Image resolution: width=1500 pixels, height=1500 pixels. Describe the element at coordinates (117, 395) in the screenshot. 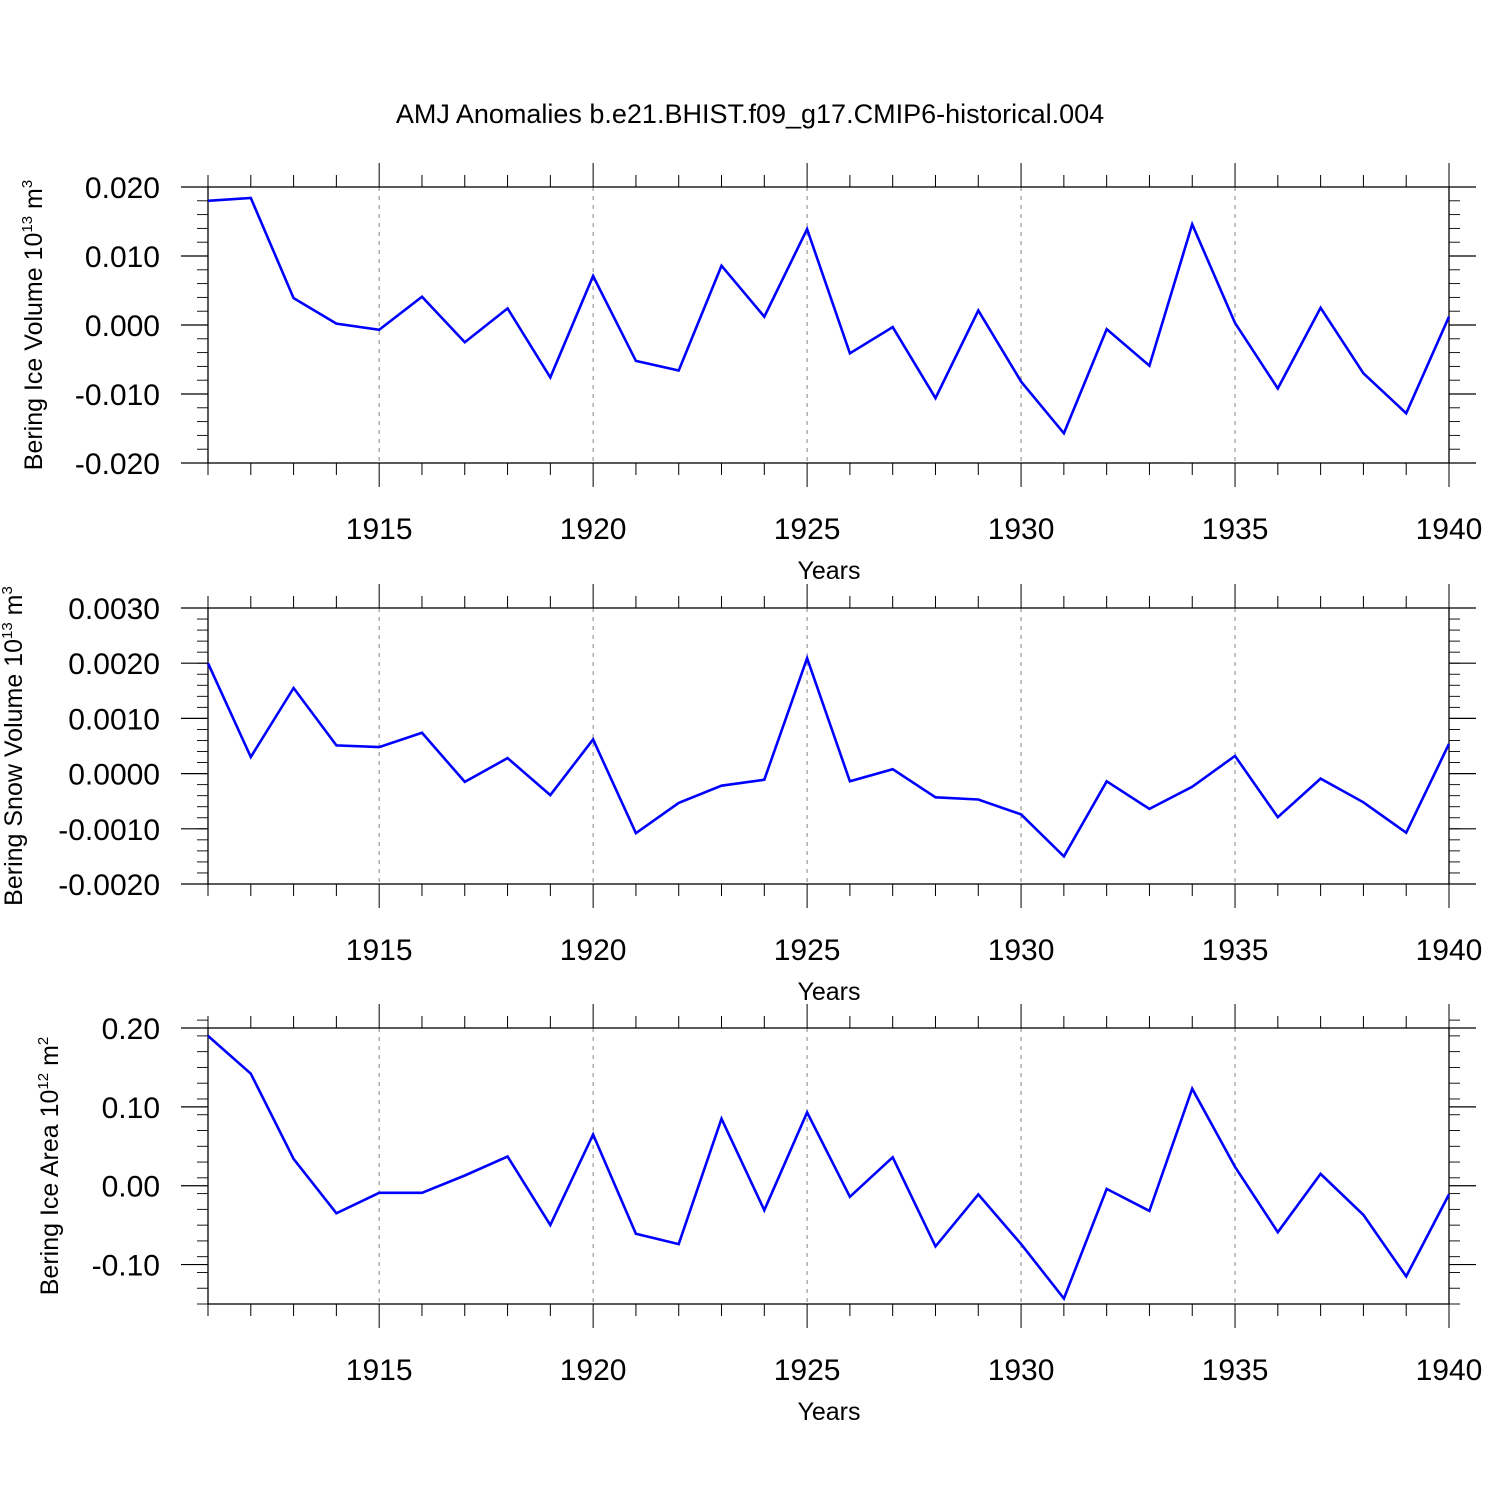

I see `y-tick-label: -0.010` at that location.